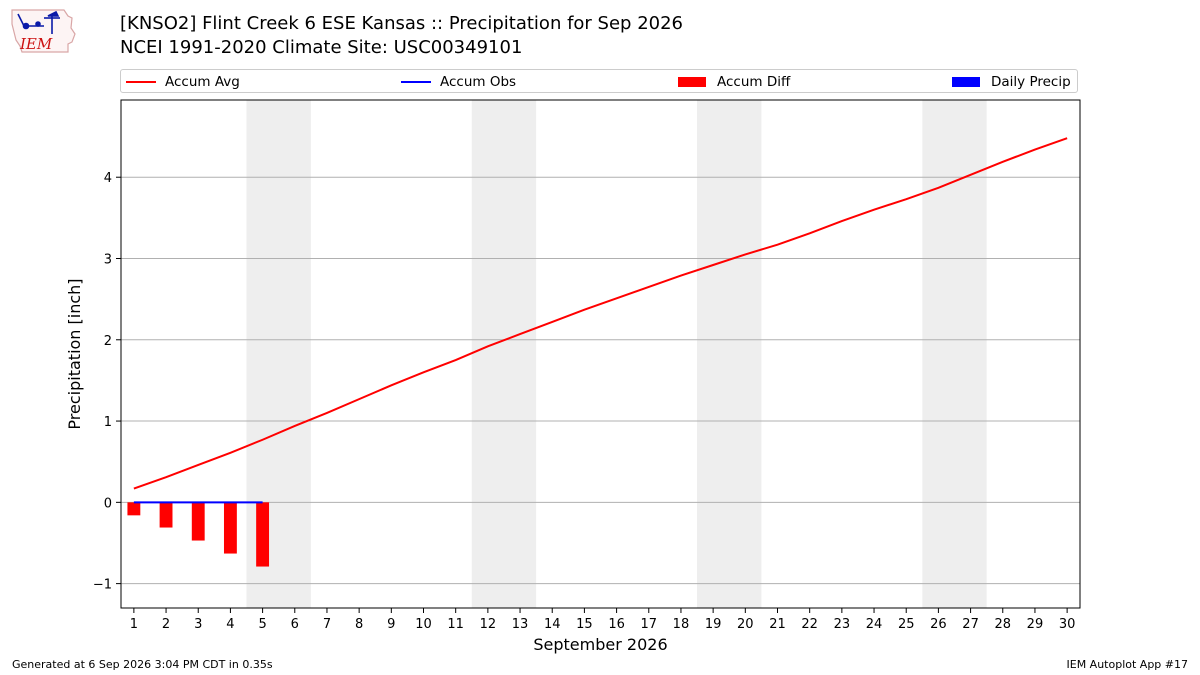  I want to click on y-tick-label: 3, so click(108, 259).